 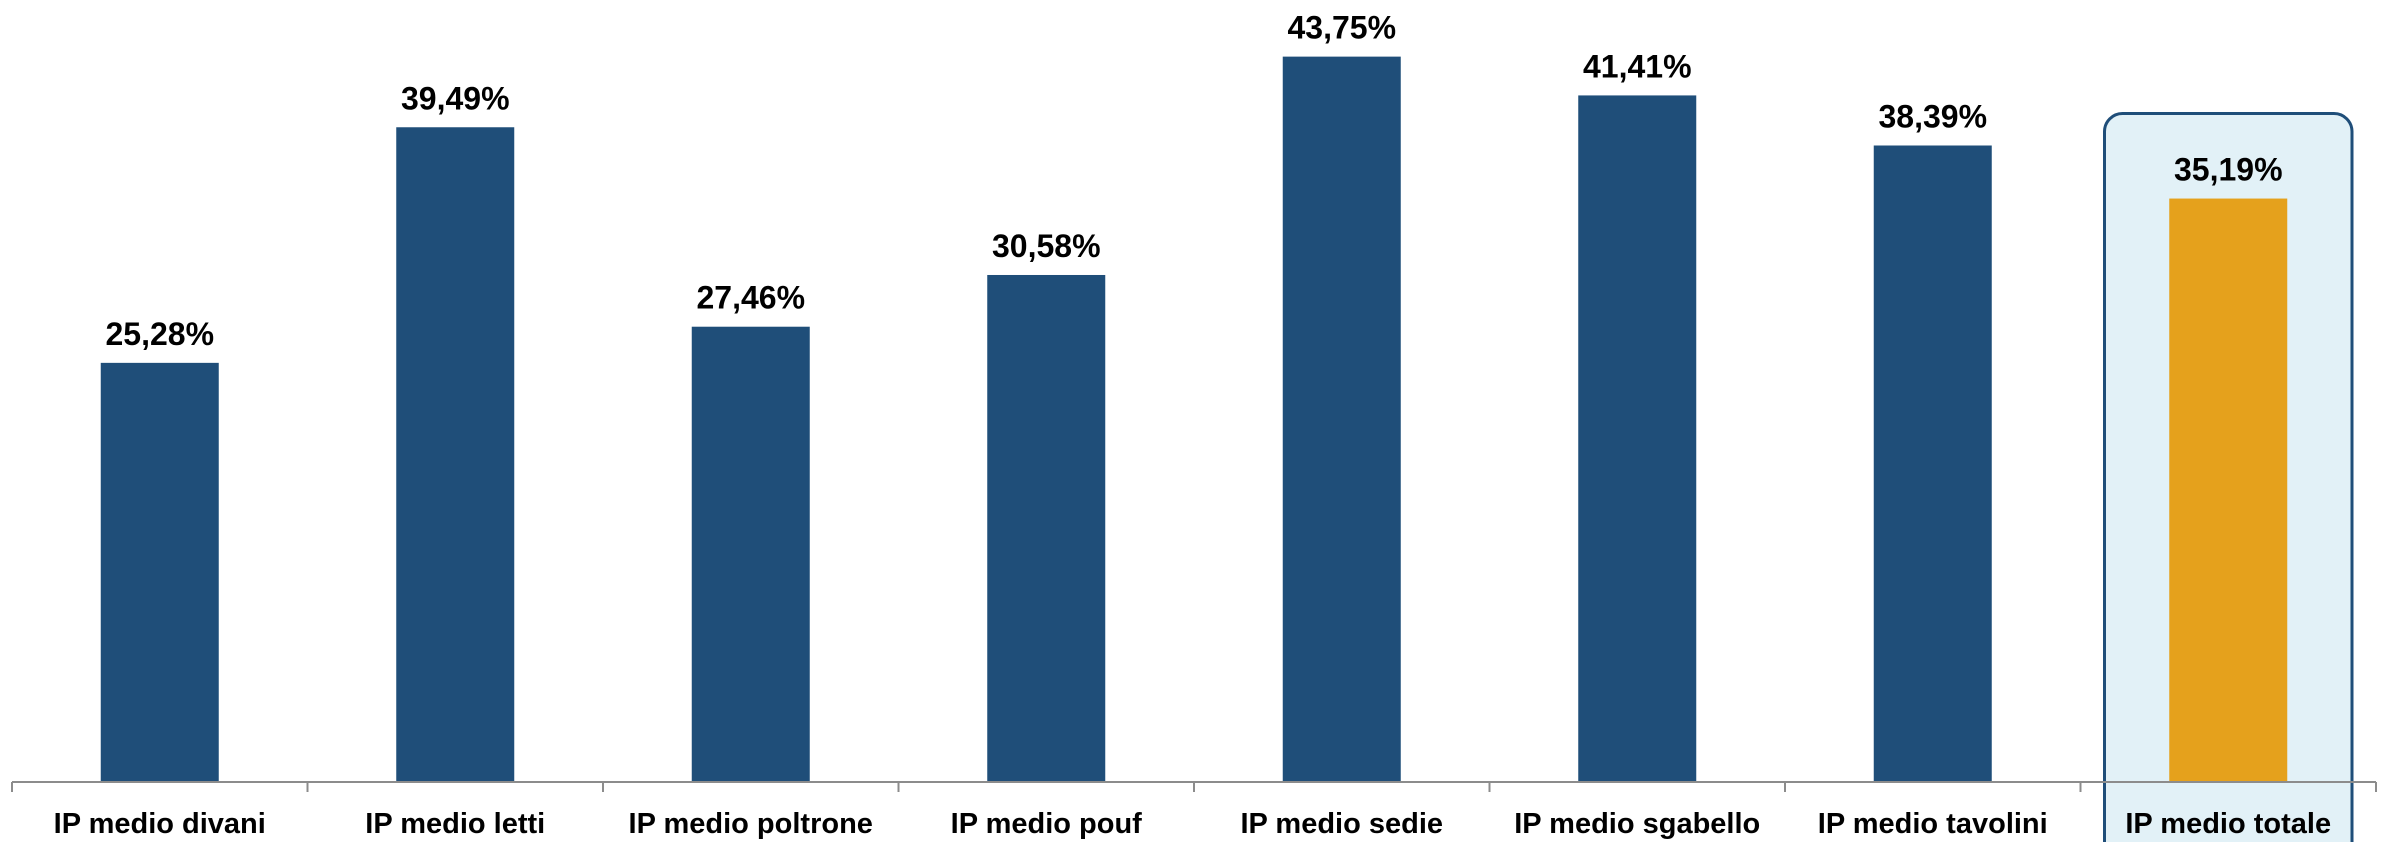 What do you see at coordinates (1932, 116) in the screenshot?
I see `data-label: 38,39%` at bounding box center [1932, 116].